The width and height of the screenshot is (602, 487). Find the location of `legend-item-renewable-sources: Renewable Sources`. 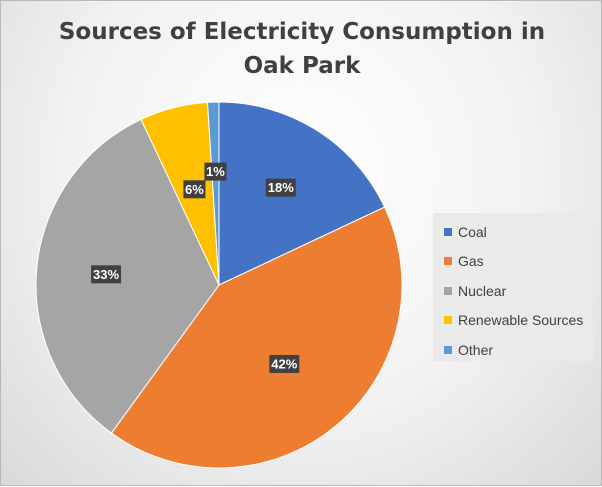

legend-item-renewable-sources: Renewable Sources is located at coordinates (518, 321).